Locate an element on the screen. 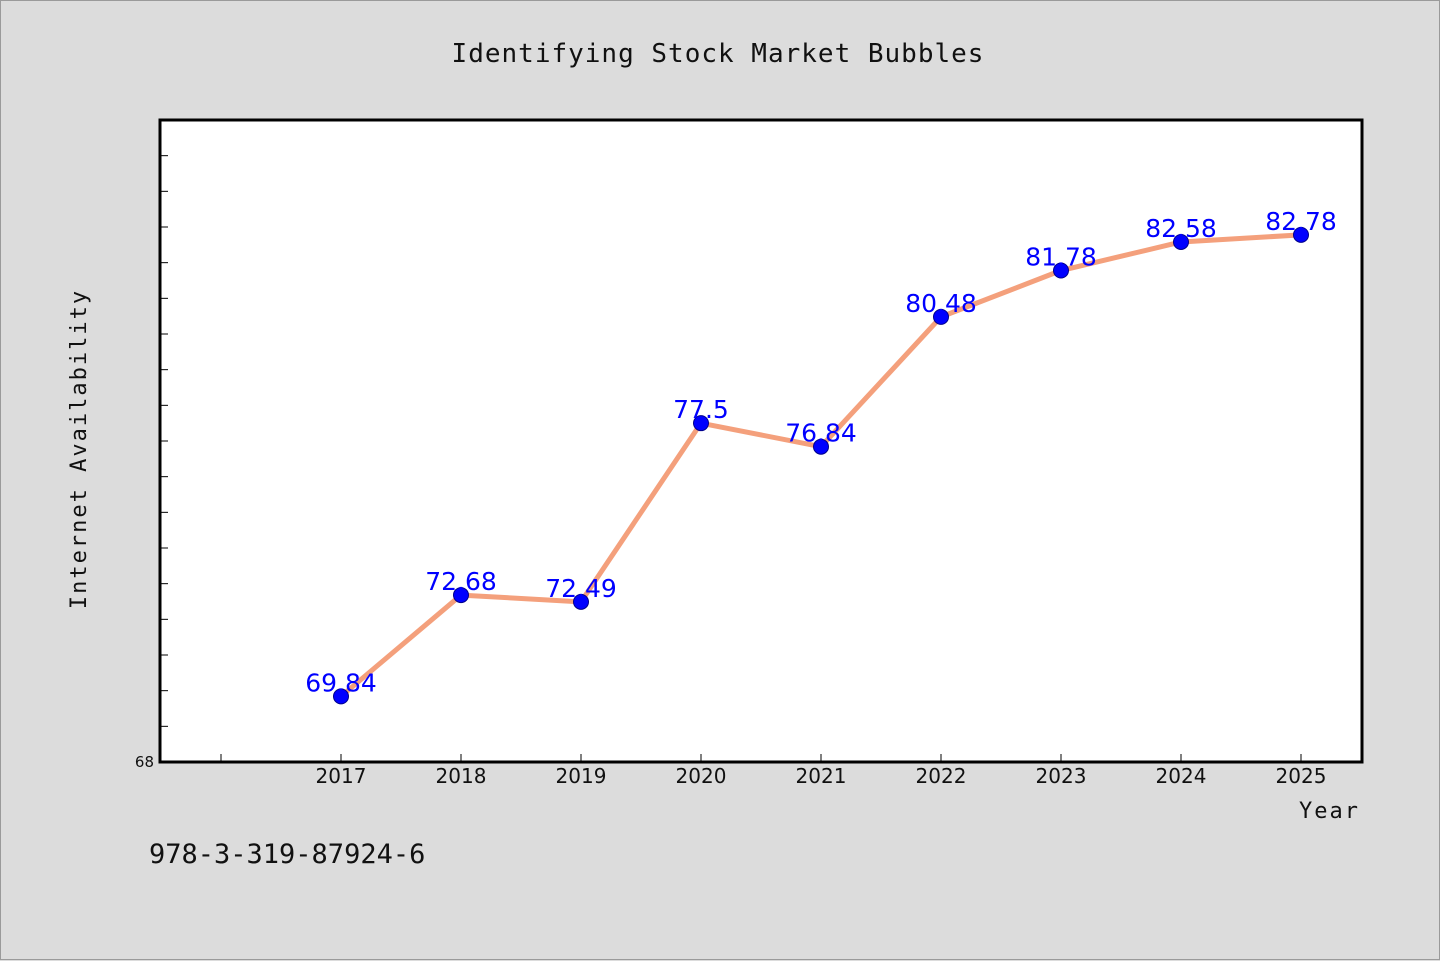  data-label: 69.84 is located at coordinates (341, 682).